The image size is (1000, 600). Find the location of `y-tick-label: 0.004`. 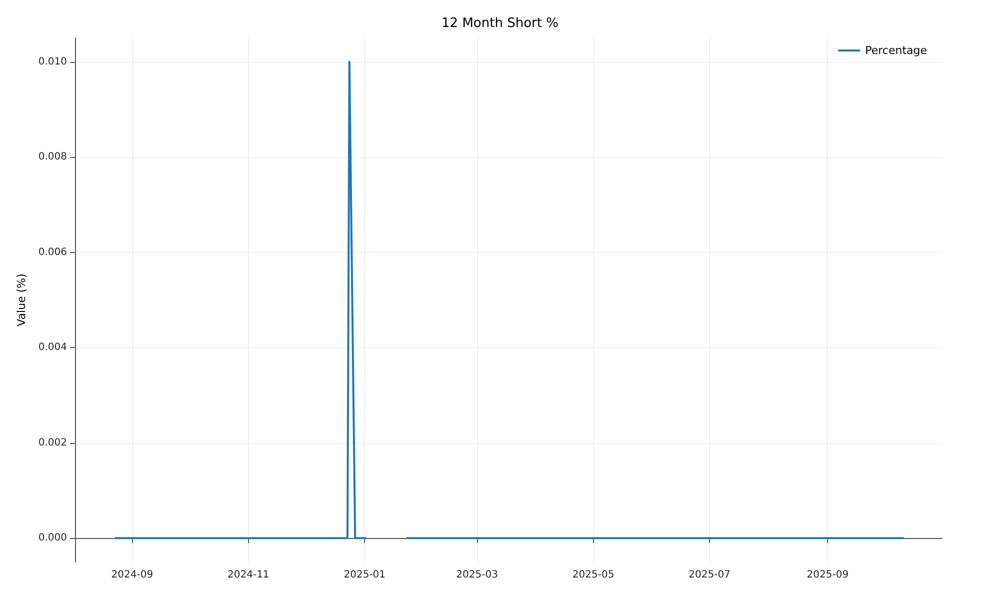

y-tick-label: 0.004 is located at coordinates (52, 348).